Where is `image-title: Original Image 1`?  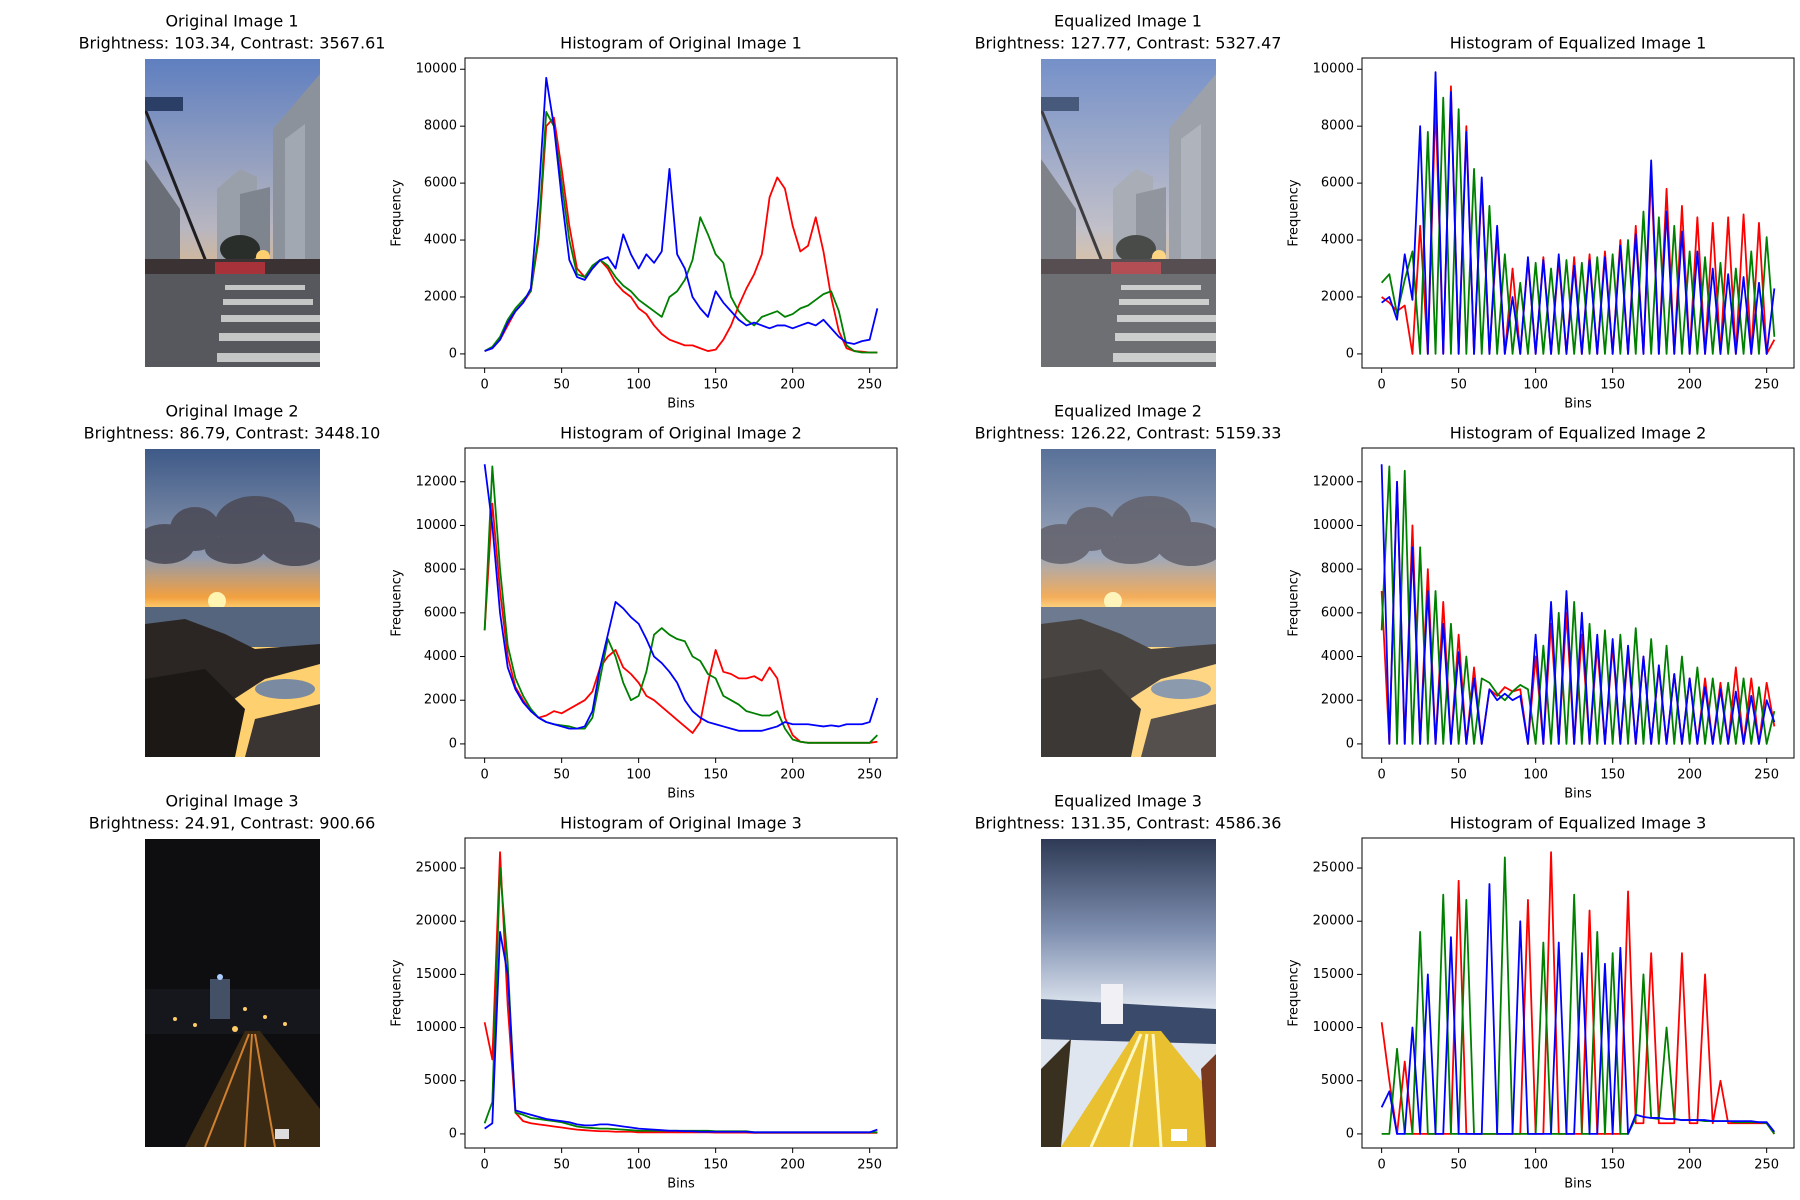
image-title: Original Image 1 is located at coordinates (231, 21).